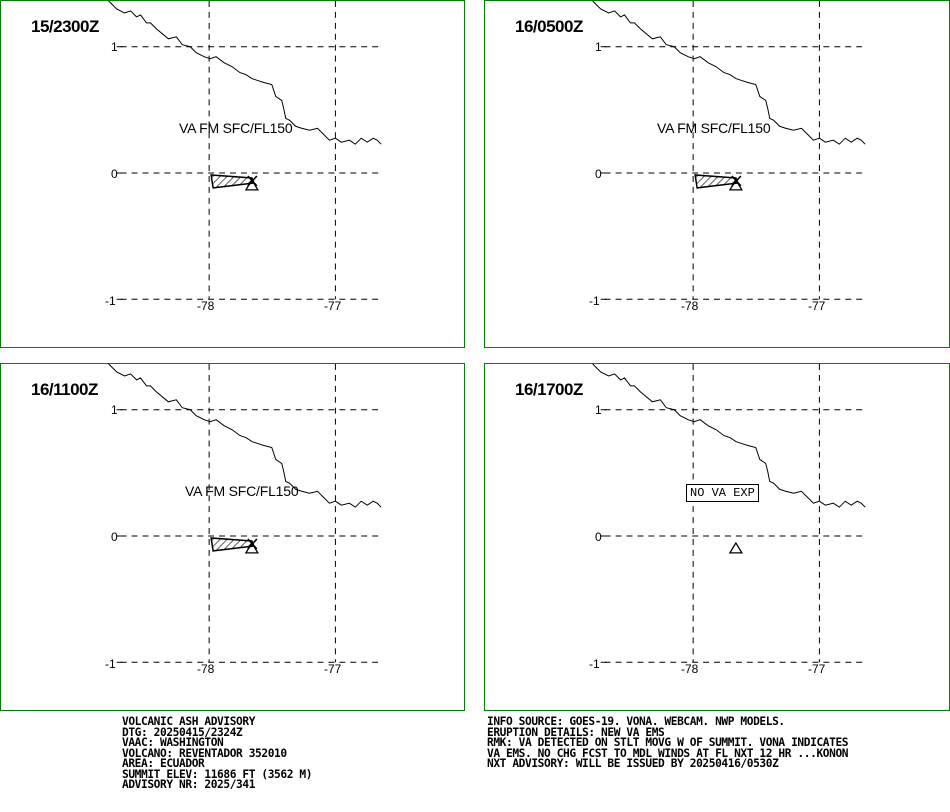  Describe the element at coordinates (549, 389) in the screenshot. I see `valid-time-label: 16/1700Z` at that location.